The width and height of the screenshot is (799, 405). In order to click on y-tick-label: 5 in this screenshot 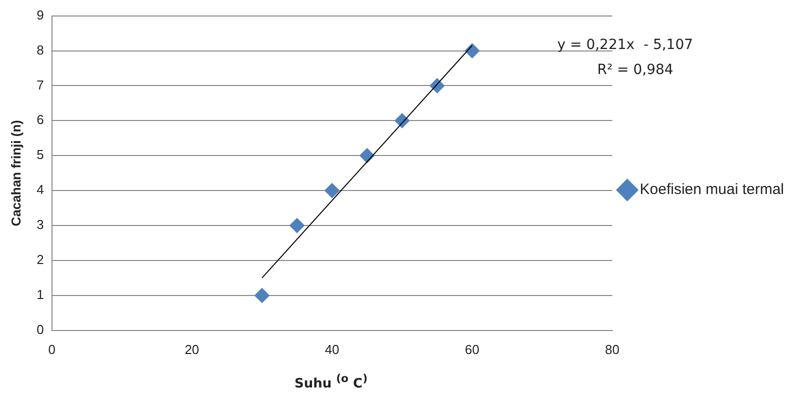, I will do `click(40, 154)`.